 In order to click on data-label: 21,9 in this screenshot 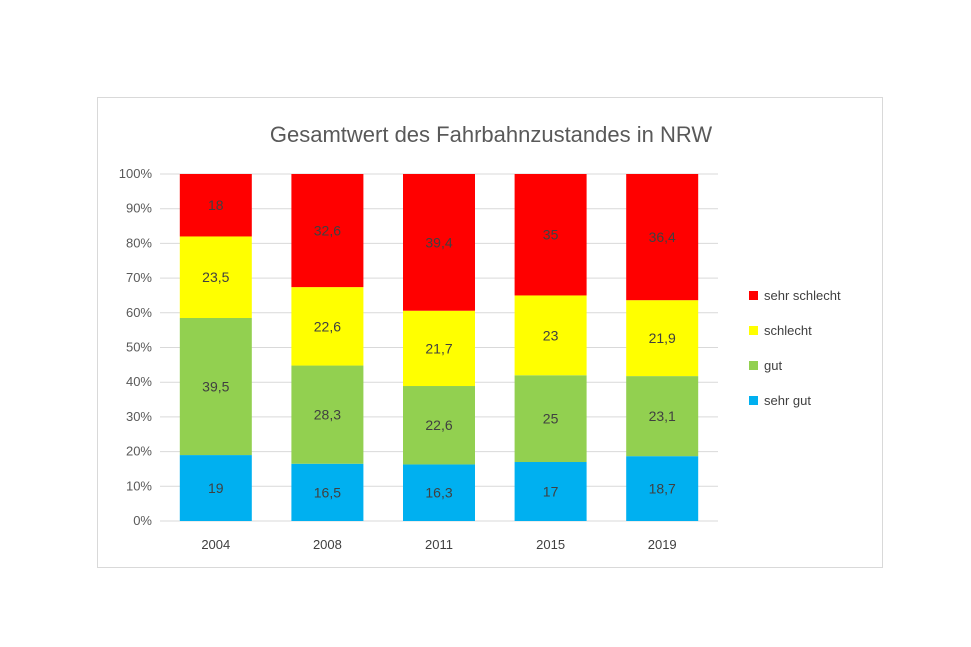, I will do `click(662, 338)`.